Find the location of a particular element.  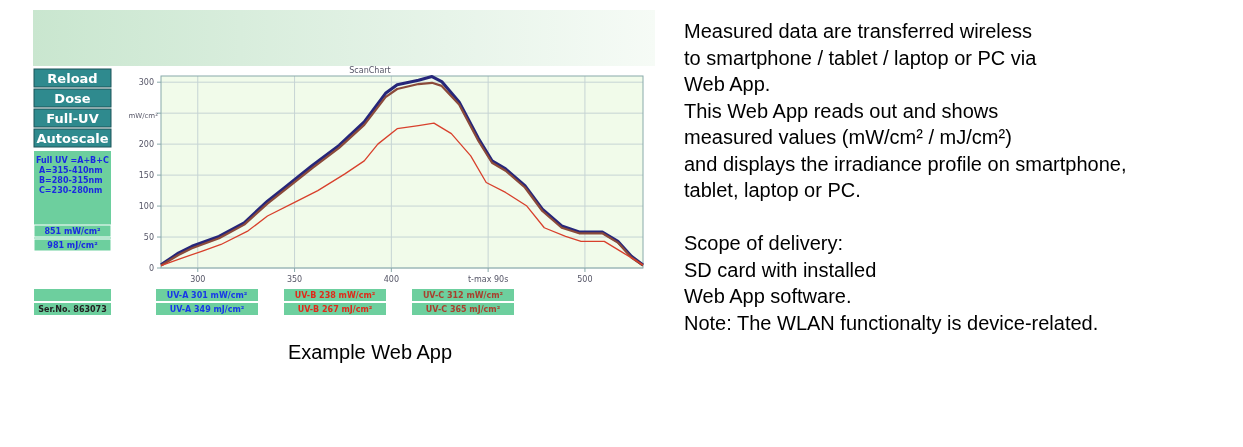

text: Measured data are transferred wireless is located at coordinates (858, 31).